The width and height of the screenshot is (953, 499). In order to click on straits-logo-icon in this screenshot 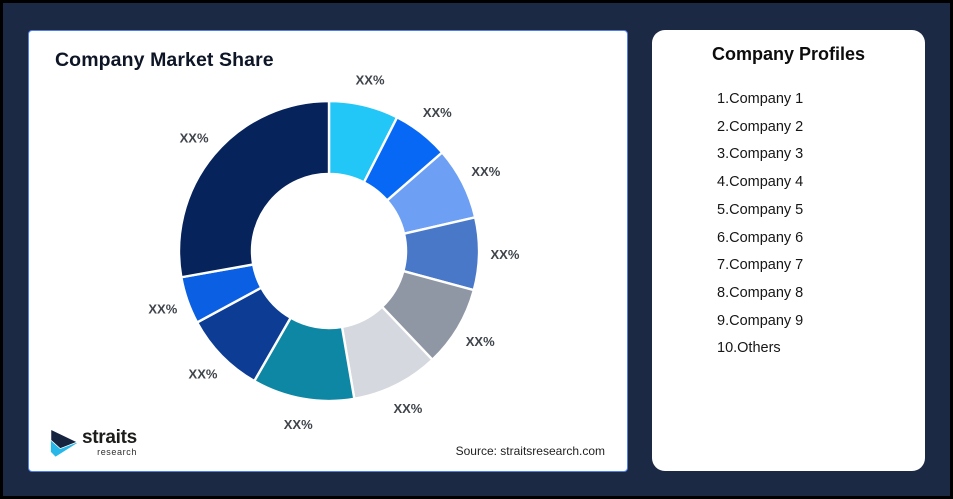, I will do `click(64, 442)`.